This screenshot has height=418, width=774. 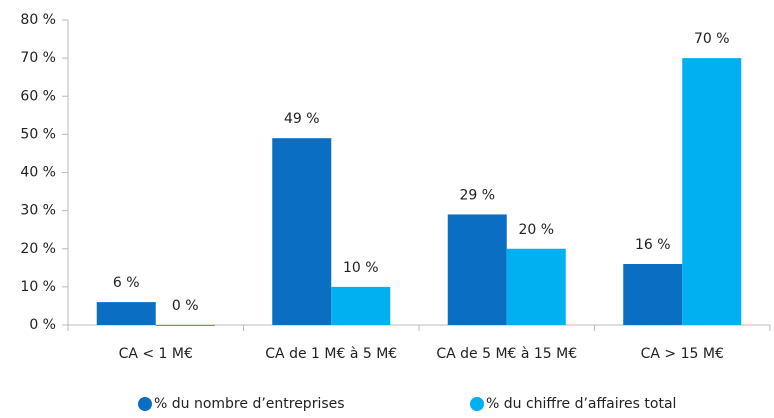 What do you see at coordinates (653, 245) in the screenshot?
I see `value-label: 16 %` at bounding box center [653, 245].